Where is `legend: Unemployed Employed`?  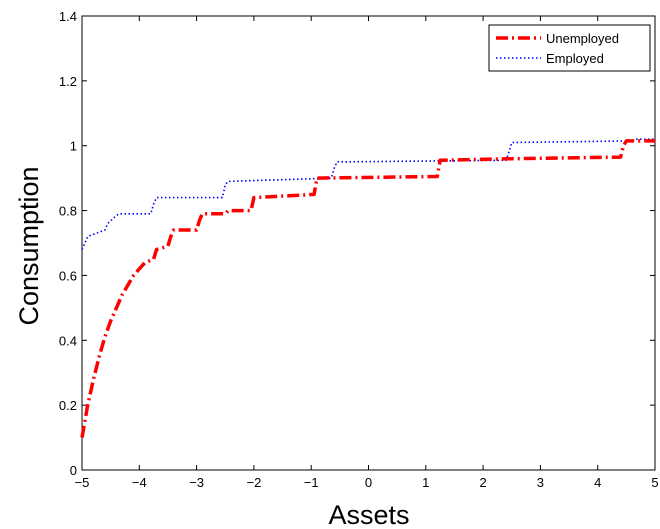 legend: Unemployed Employed is located at coordinates (569, 48).